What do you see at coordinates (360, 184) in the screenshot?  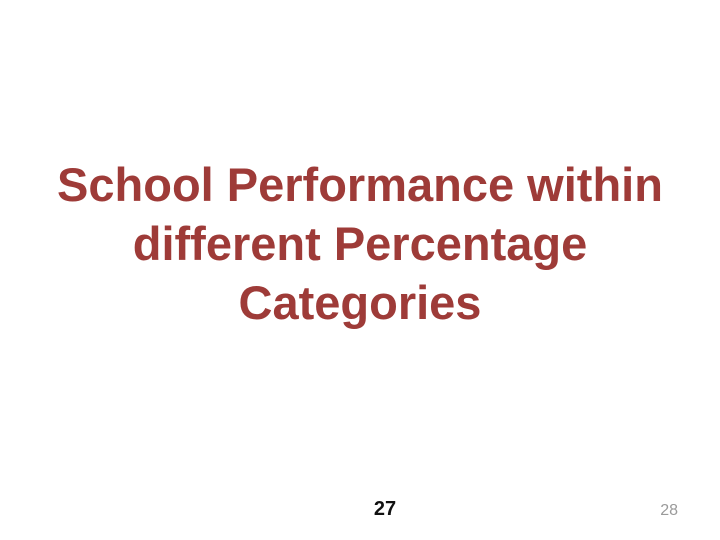 I see `slide-title-line-1: School Performance within` at bounding box center [360, 184].